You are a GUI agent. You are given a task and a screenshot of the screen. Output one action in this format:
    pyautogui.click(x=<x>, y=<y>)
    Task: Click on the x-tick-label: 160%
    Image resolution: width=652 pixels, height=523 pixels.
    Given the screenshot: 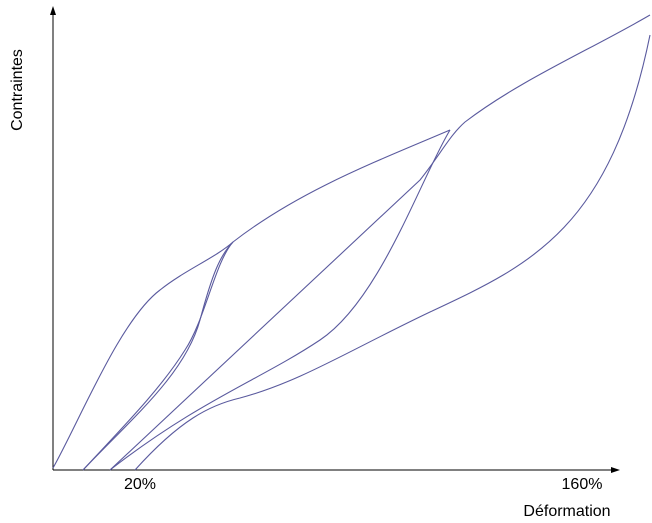 What is the action you would take?
    pyautogui.click(x=582, y=484)
    